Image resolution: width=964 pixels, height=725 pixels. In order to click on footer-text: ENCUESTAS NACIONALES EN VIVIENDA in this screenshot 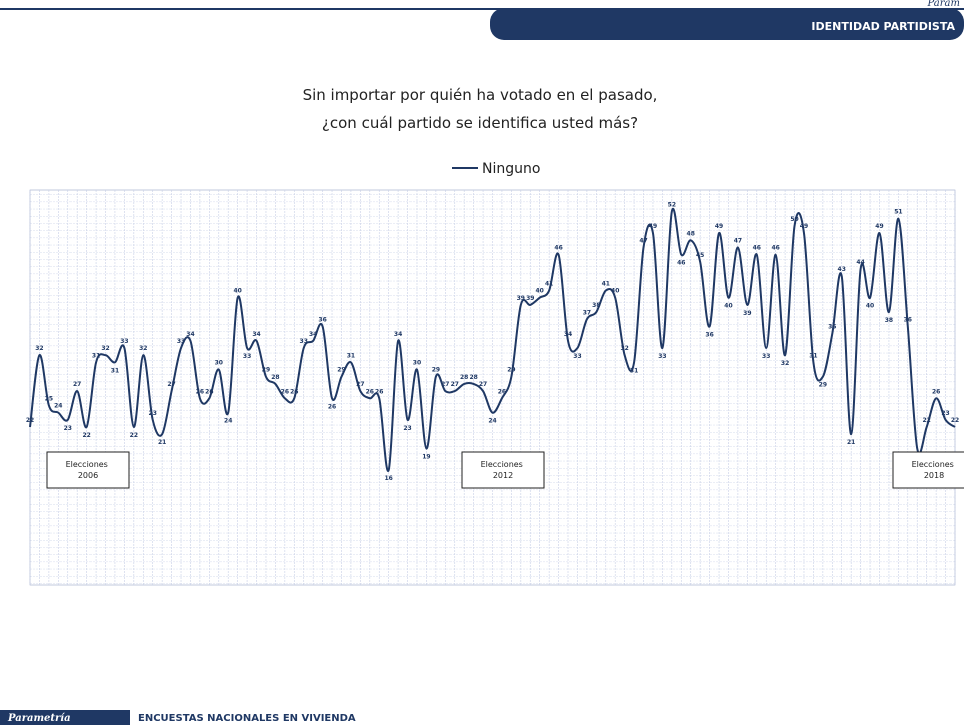, I will do `click(247, 718)`.